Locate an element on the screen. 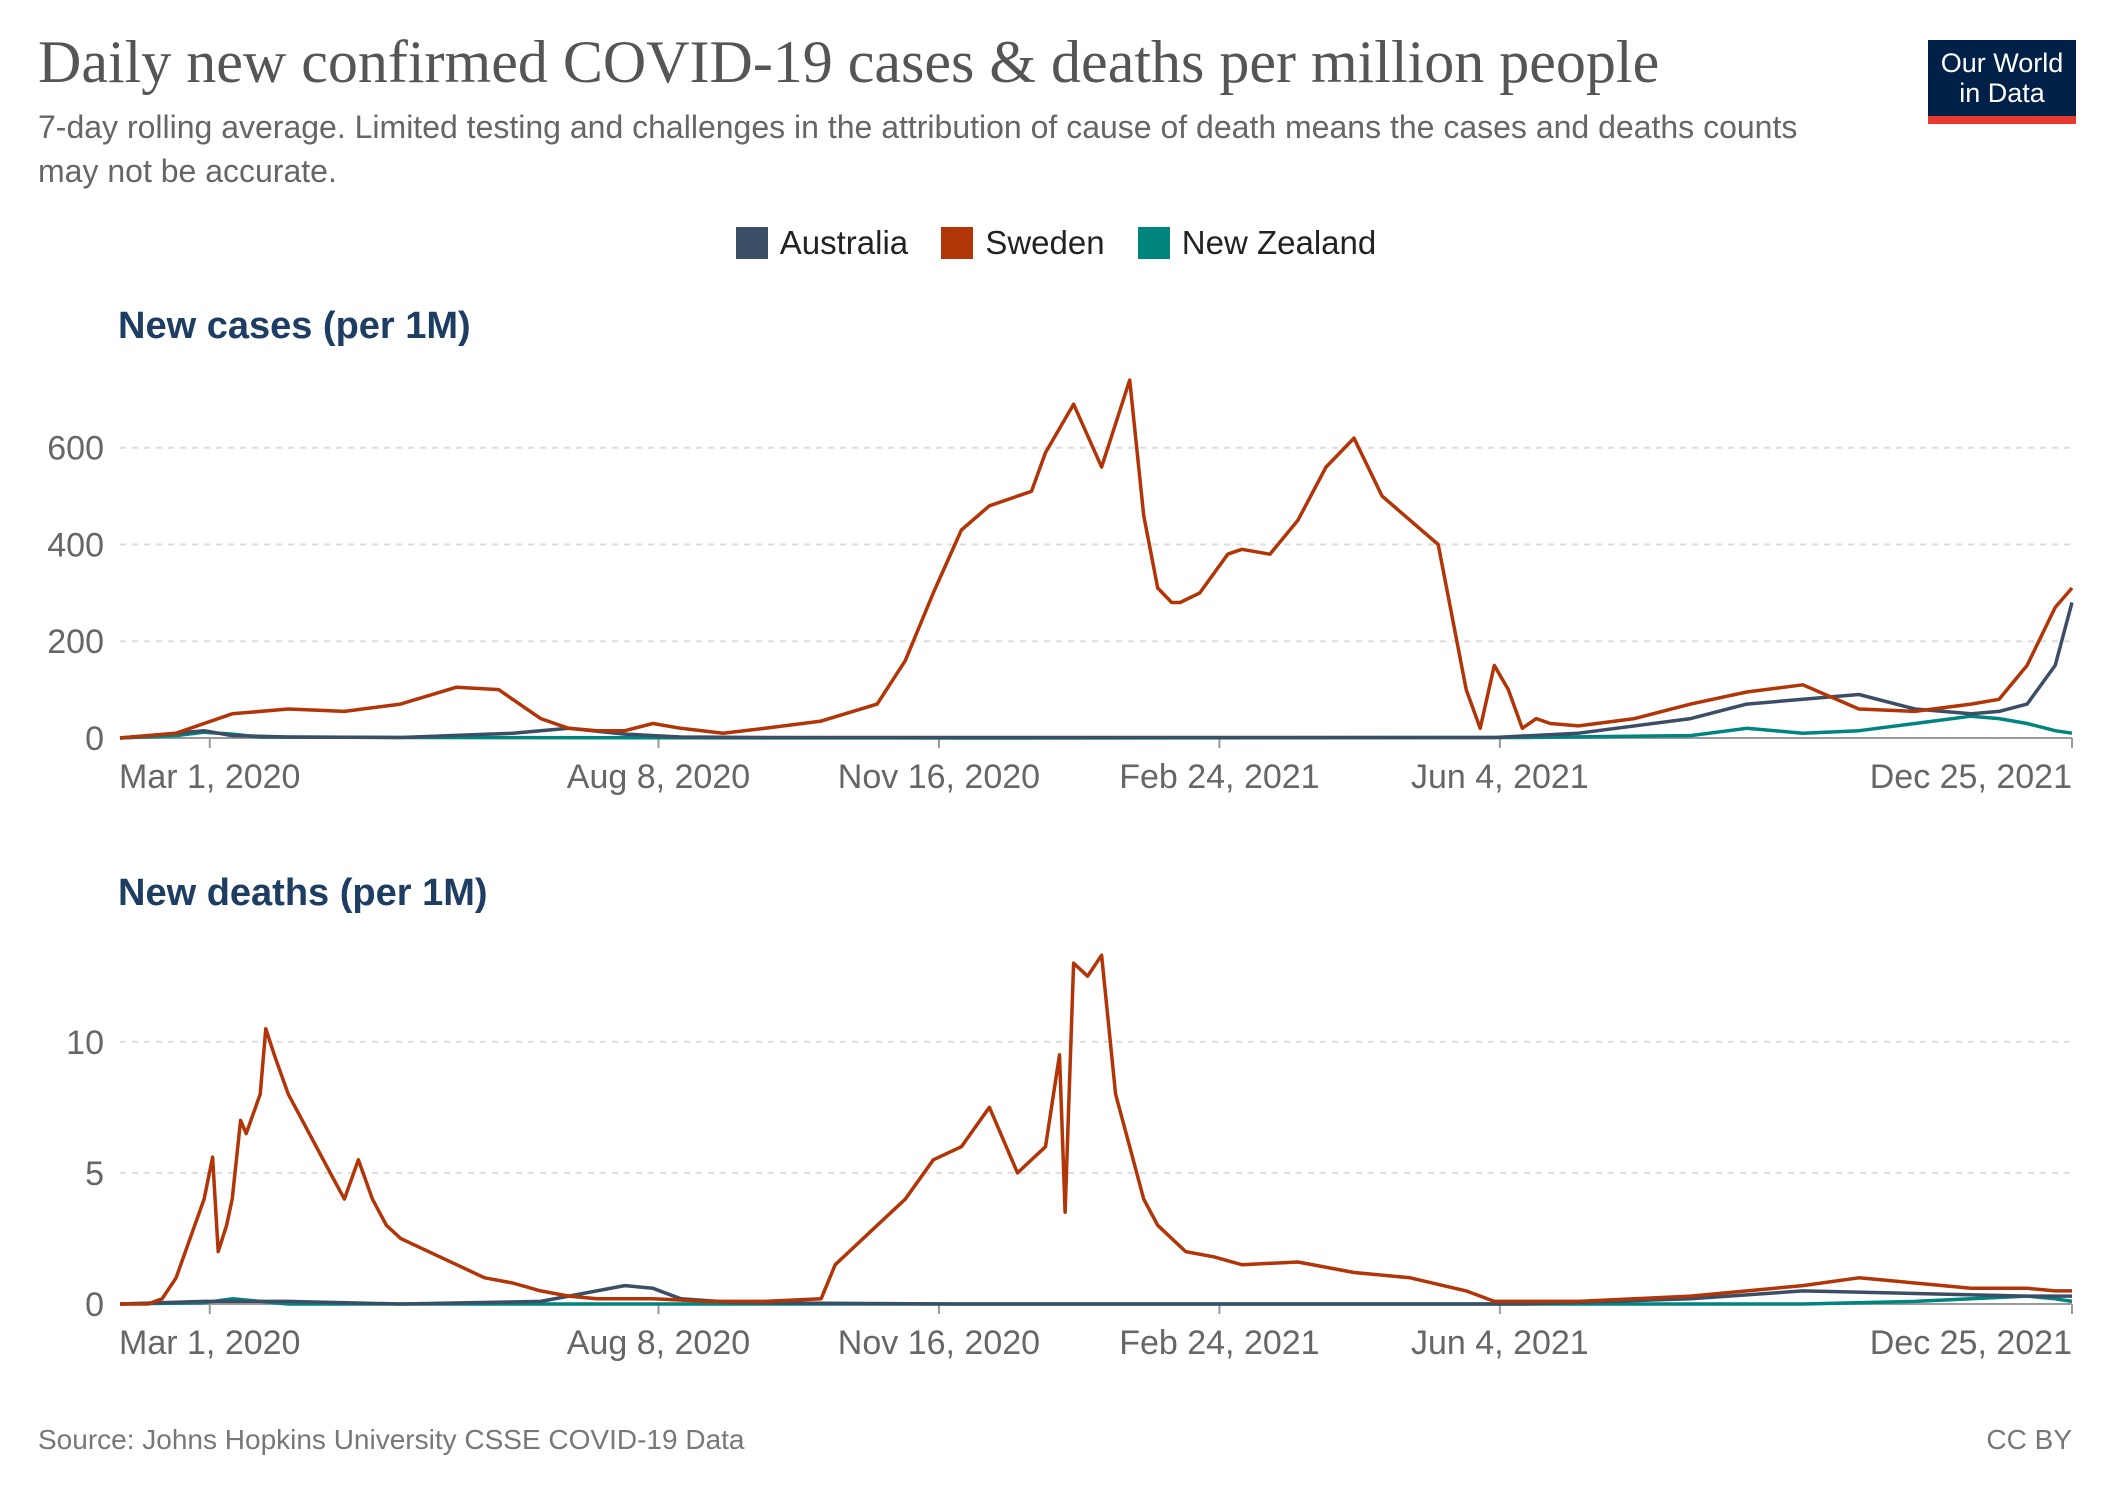 The image size is (2112, 1491). legend-item-new-zealand: New Zealand is located at coordinates (1257, 243).